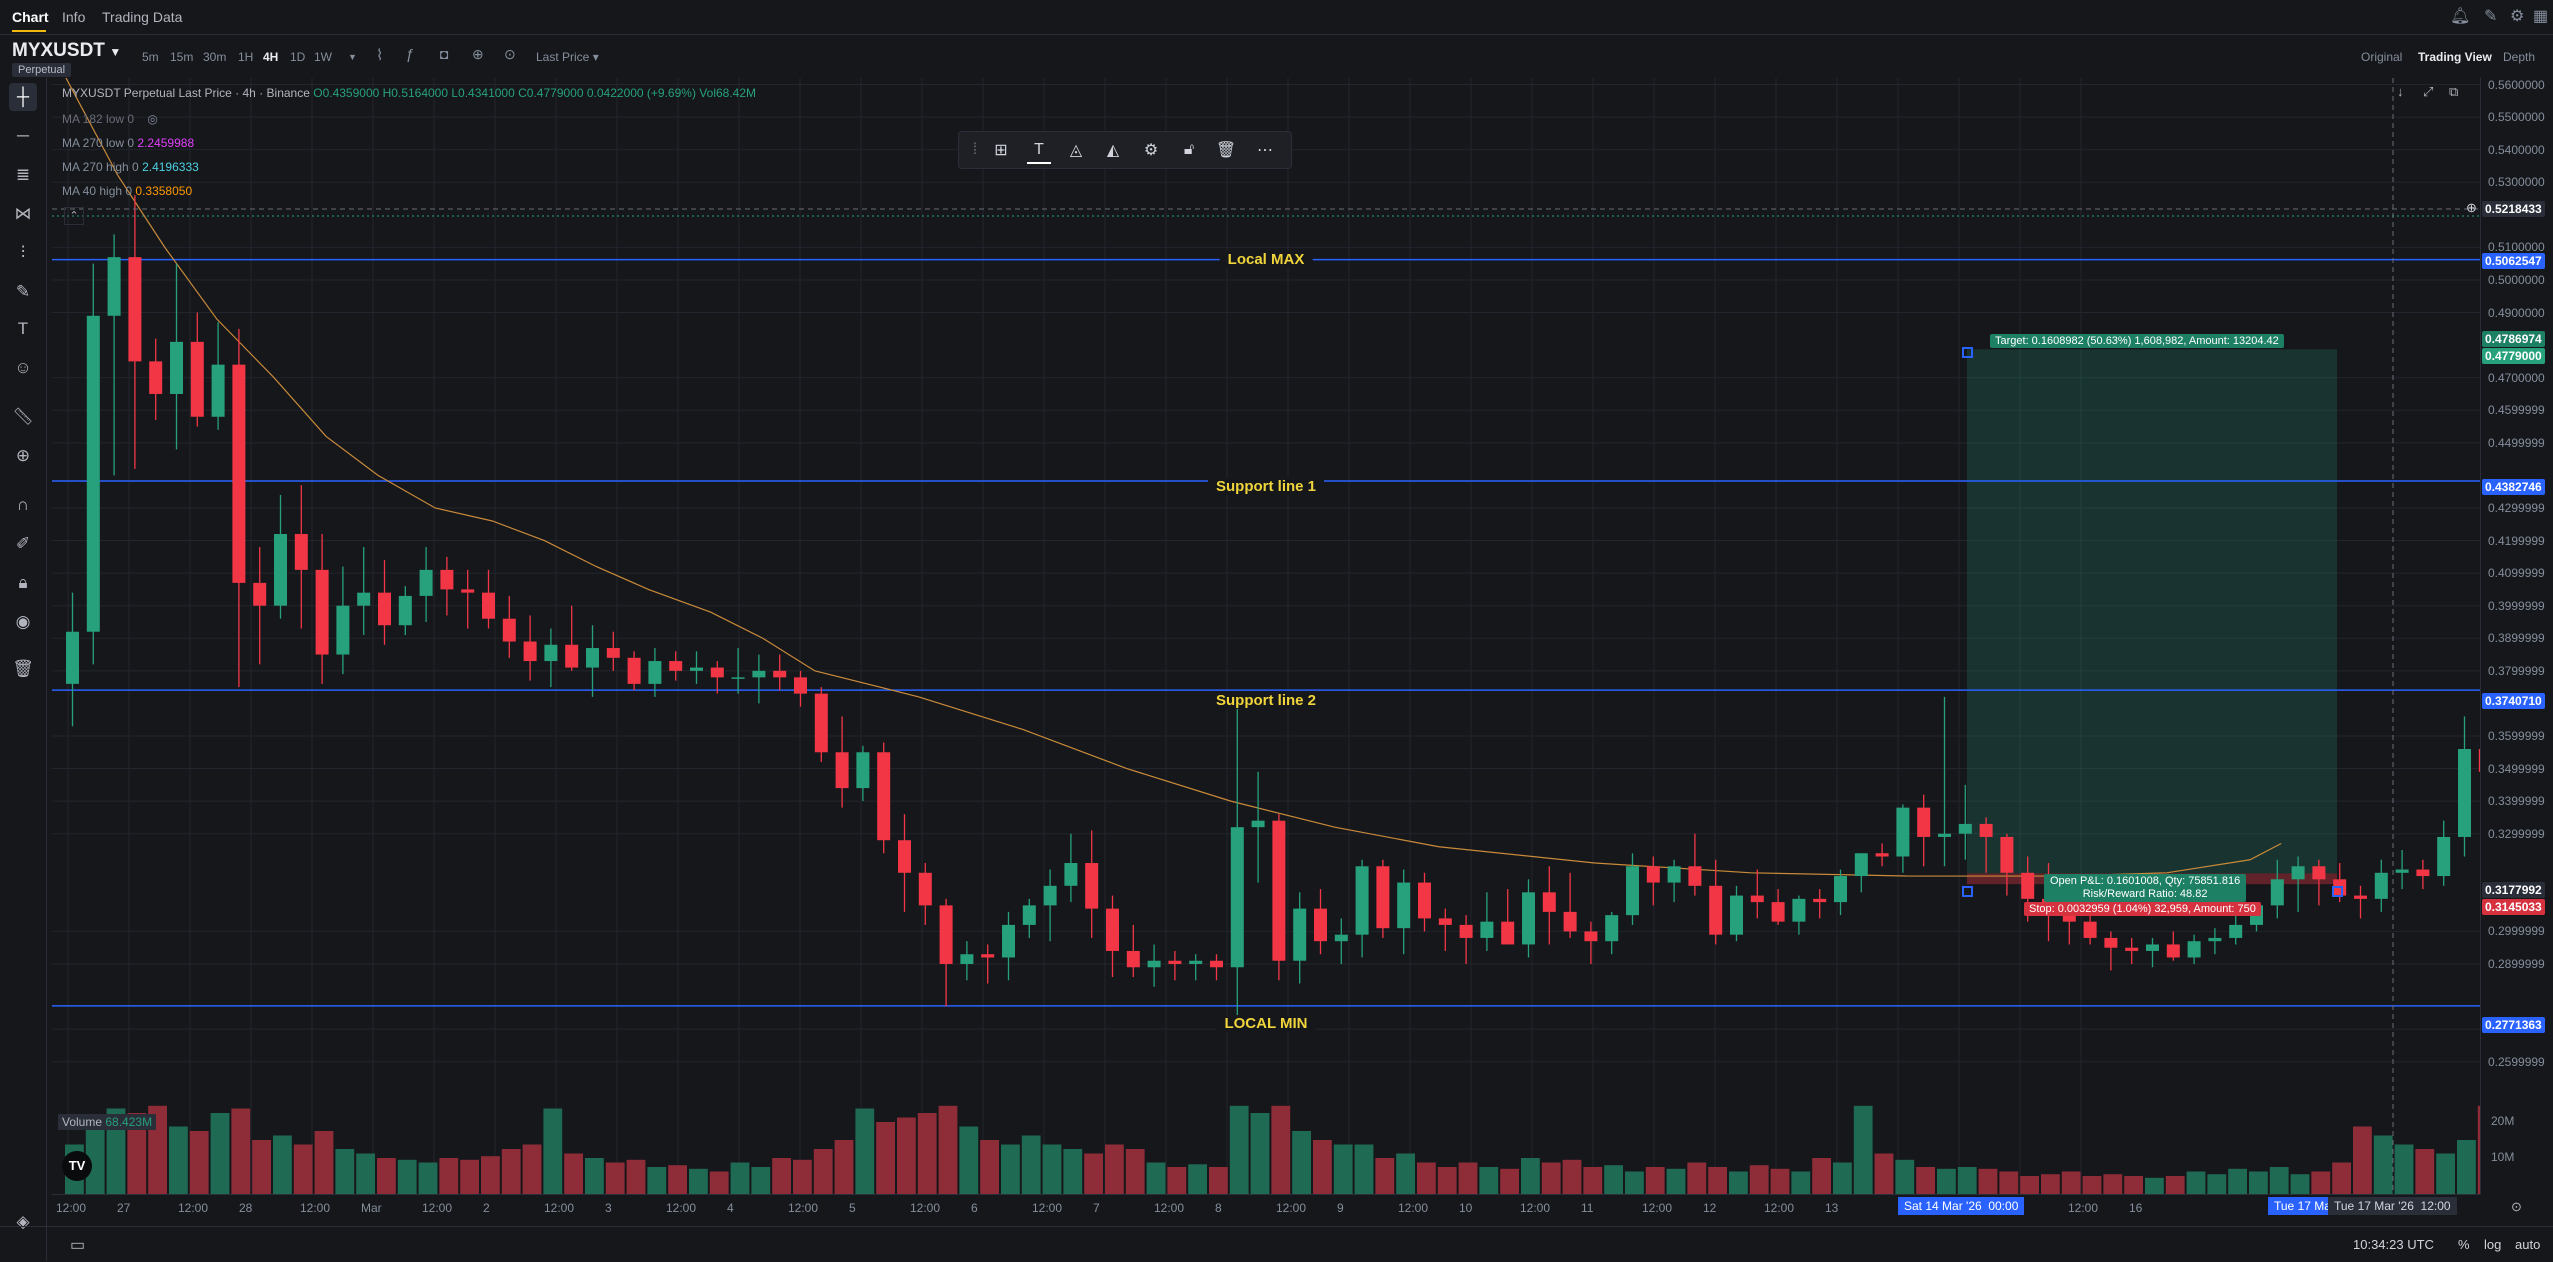  What do you see at coordinates (66, 51) in the screenshot?
I see `symbol-selector: MYXUSDT ▼` at bounding box center [66, 51].